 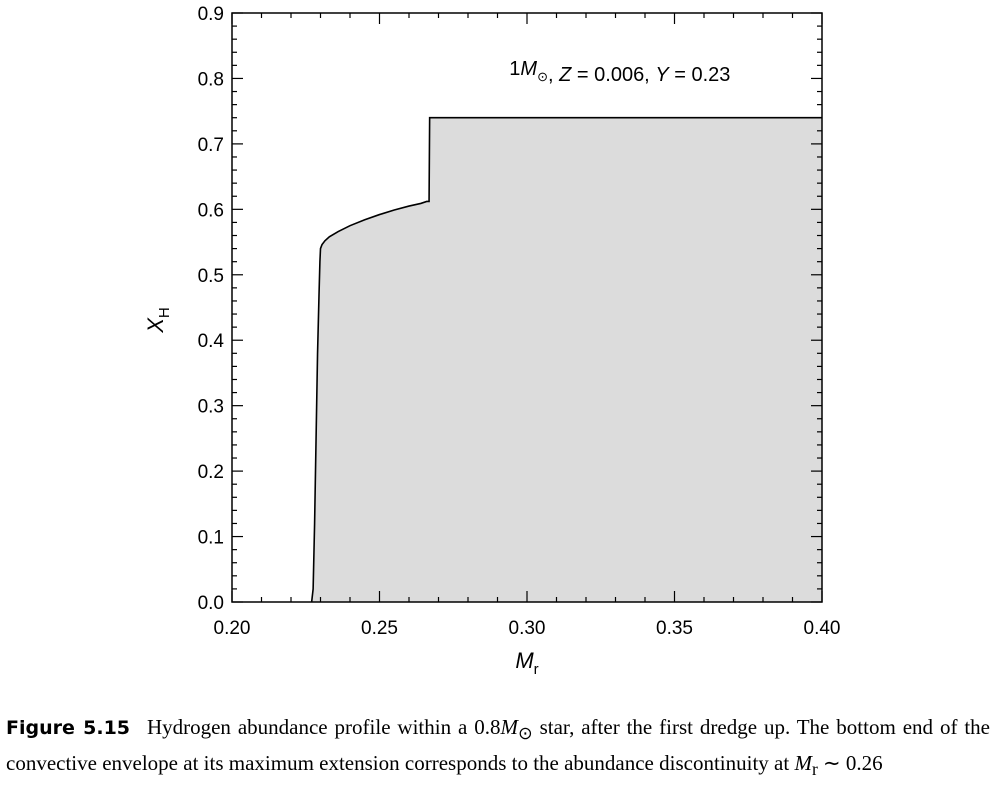 What do you see at coordinates (553, 75) in the screenshot?
I see `annotation-part: ,` at bounding box center [553, 75].